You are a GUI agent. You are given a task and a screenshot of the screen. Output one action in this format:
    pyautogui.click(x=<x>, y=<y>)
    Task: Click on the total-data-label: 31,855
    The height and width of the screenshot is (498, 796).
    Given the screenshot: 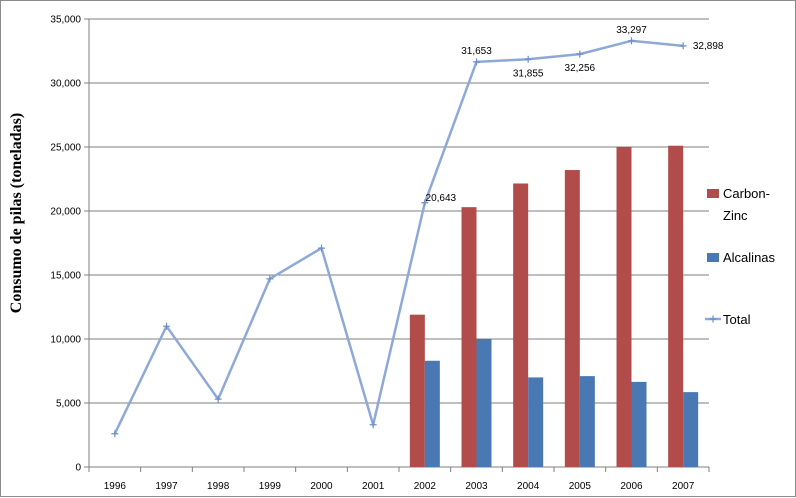 What is the action you would take?
    pyautogui.click(x=528, y=73)
    